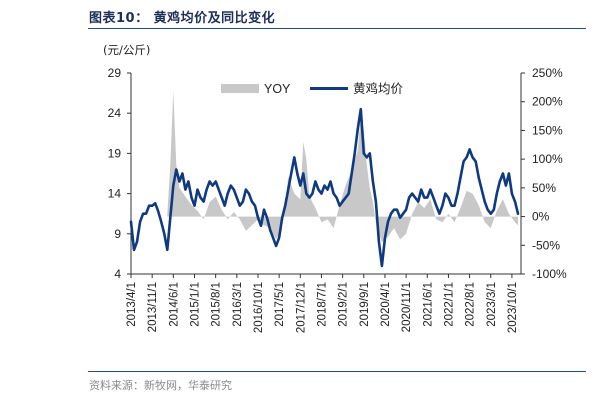 This screenshot has width=616, height=403. Describe the element at coordinates (160, 385) in the screenshot. I see `source-note: 资料来源：新牧网，华泰研究` at that location.